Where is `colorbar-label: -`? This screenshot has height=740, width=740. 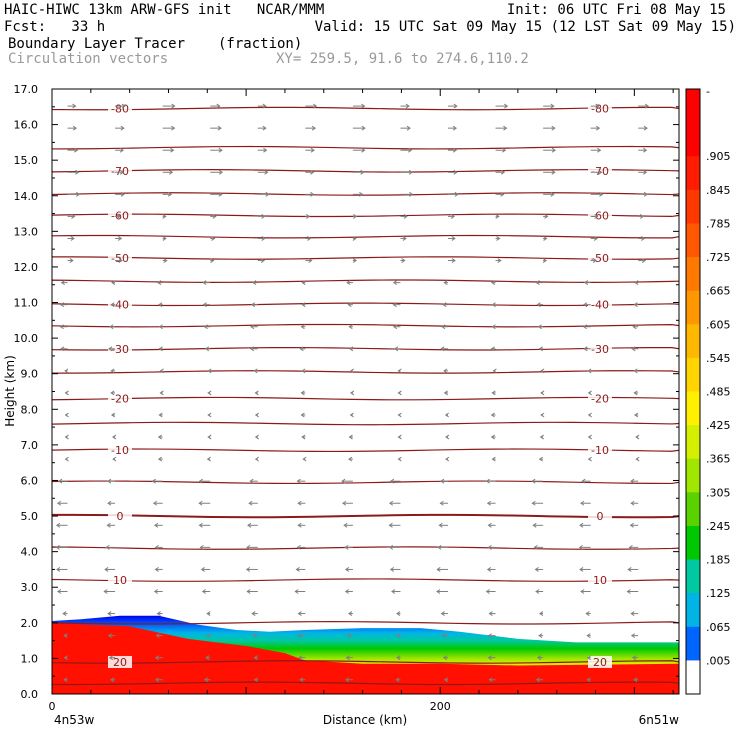
colorbar-label: - is located at coordinates (708, 91).